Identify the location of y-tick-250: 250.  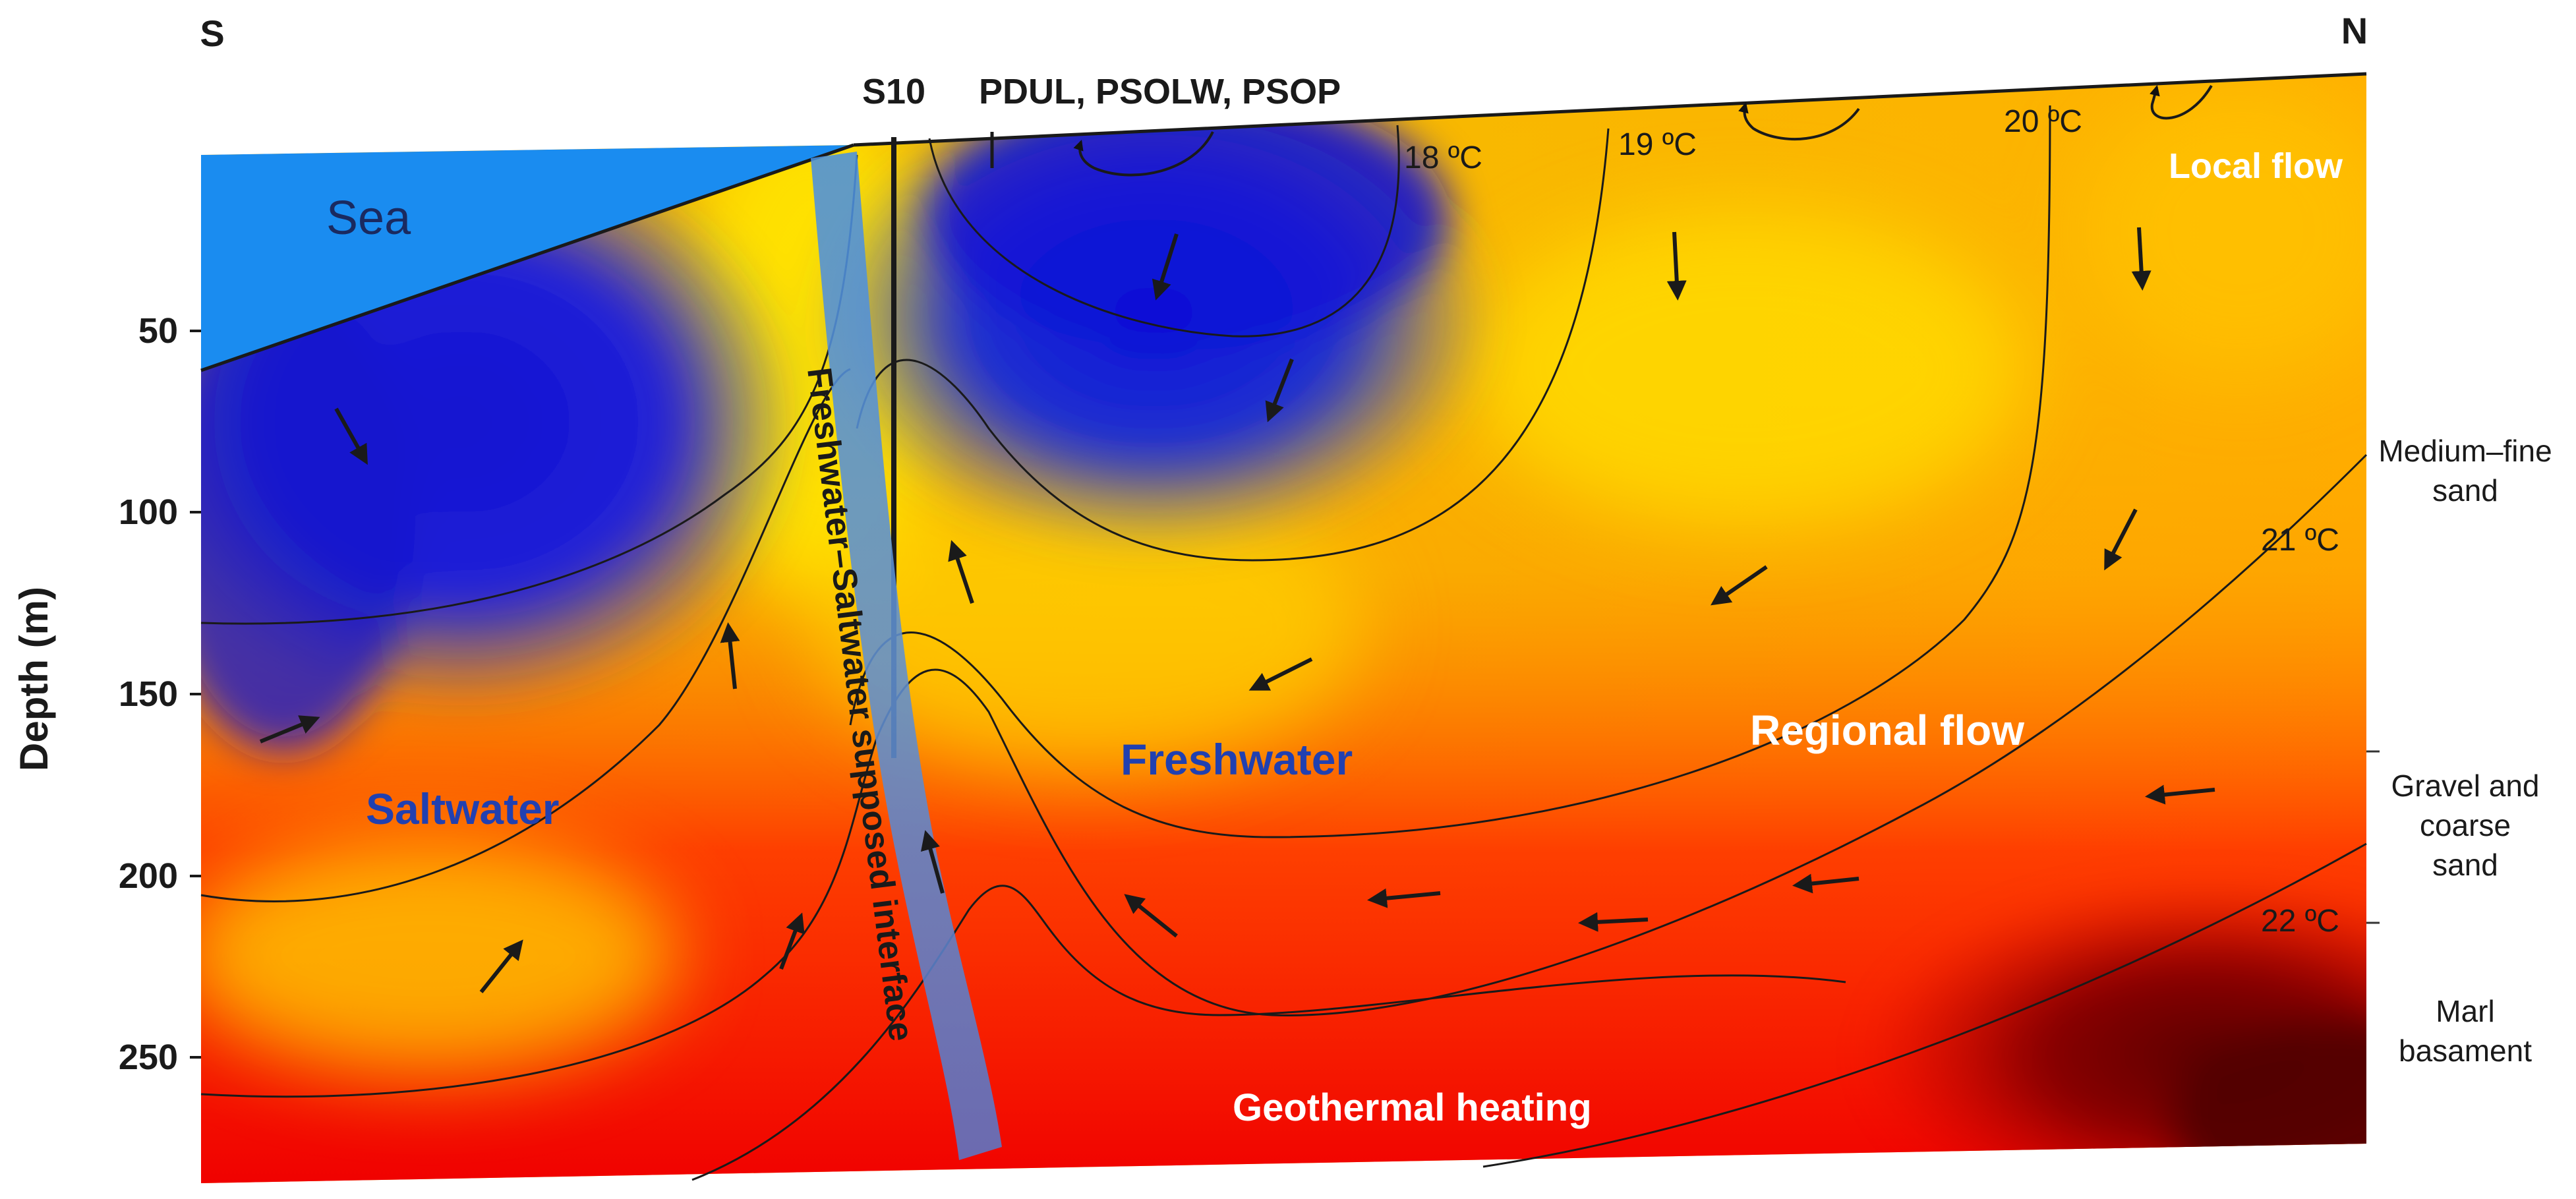
(148, 1057).